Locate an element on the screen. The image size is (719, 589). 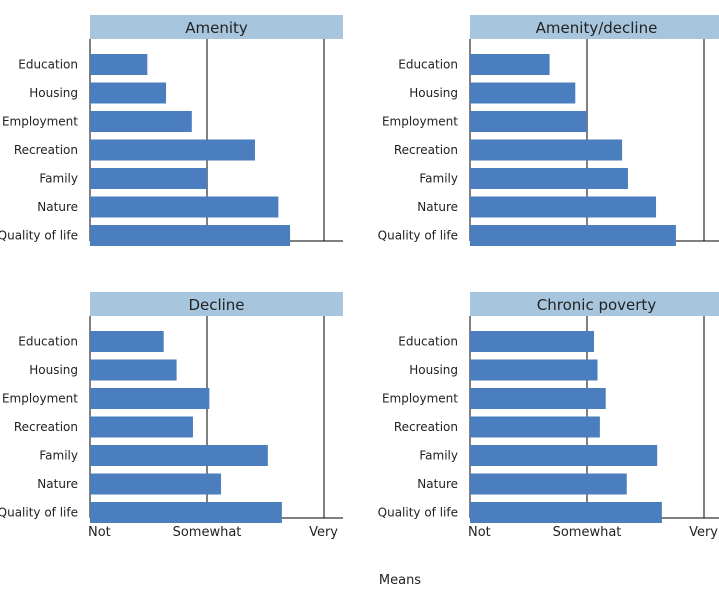
panel-title: Amenity is located at coordinates (216, 28).